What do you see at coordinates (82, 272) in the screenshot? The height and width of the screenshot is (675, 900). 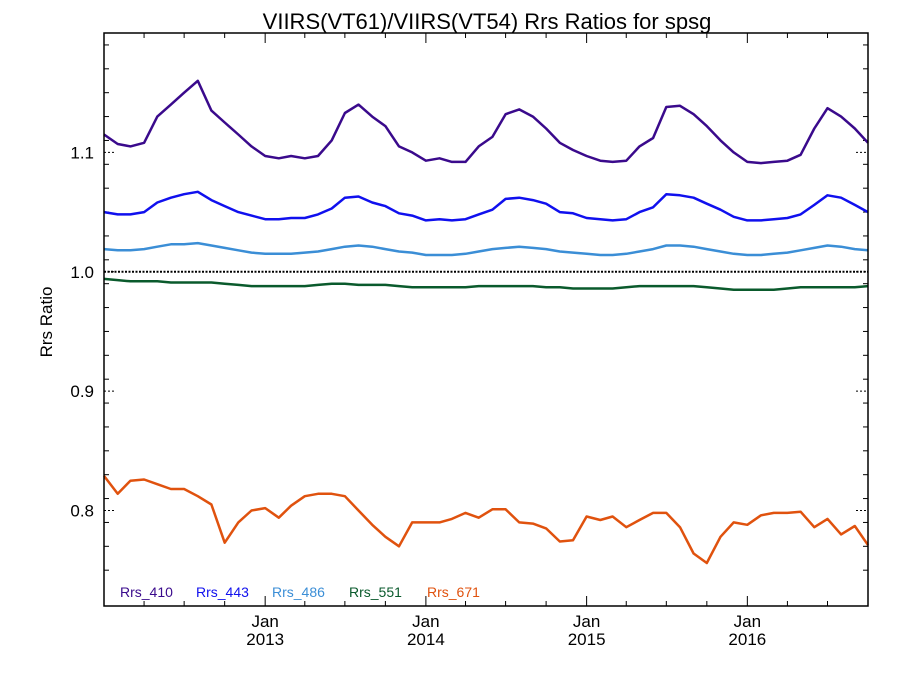 I see `y-tick-label: 1.0` at bounding box center [82, 272].